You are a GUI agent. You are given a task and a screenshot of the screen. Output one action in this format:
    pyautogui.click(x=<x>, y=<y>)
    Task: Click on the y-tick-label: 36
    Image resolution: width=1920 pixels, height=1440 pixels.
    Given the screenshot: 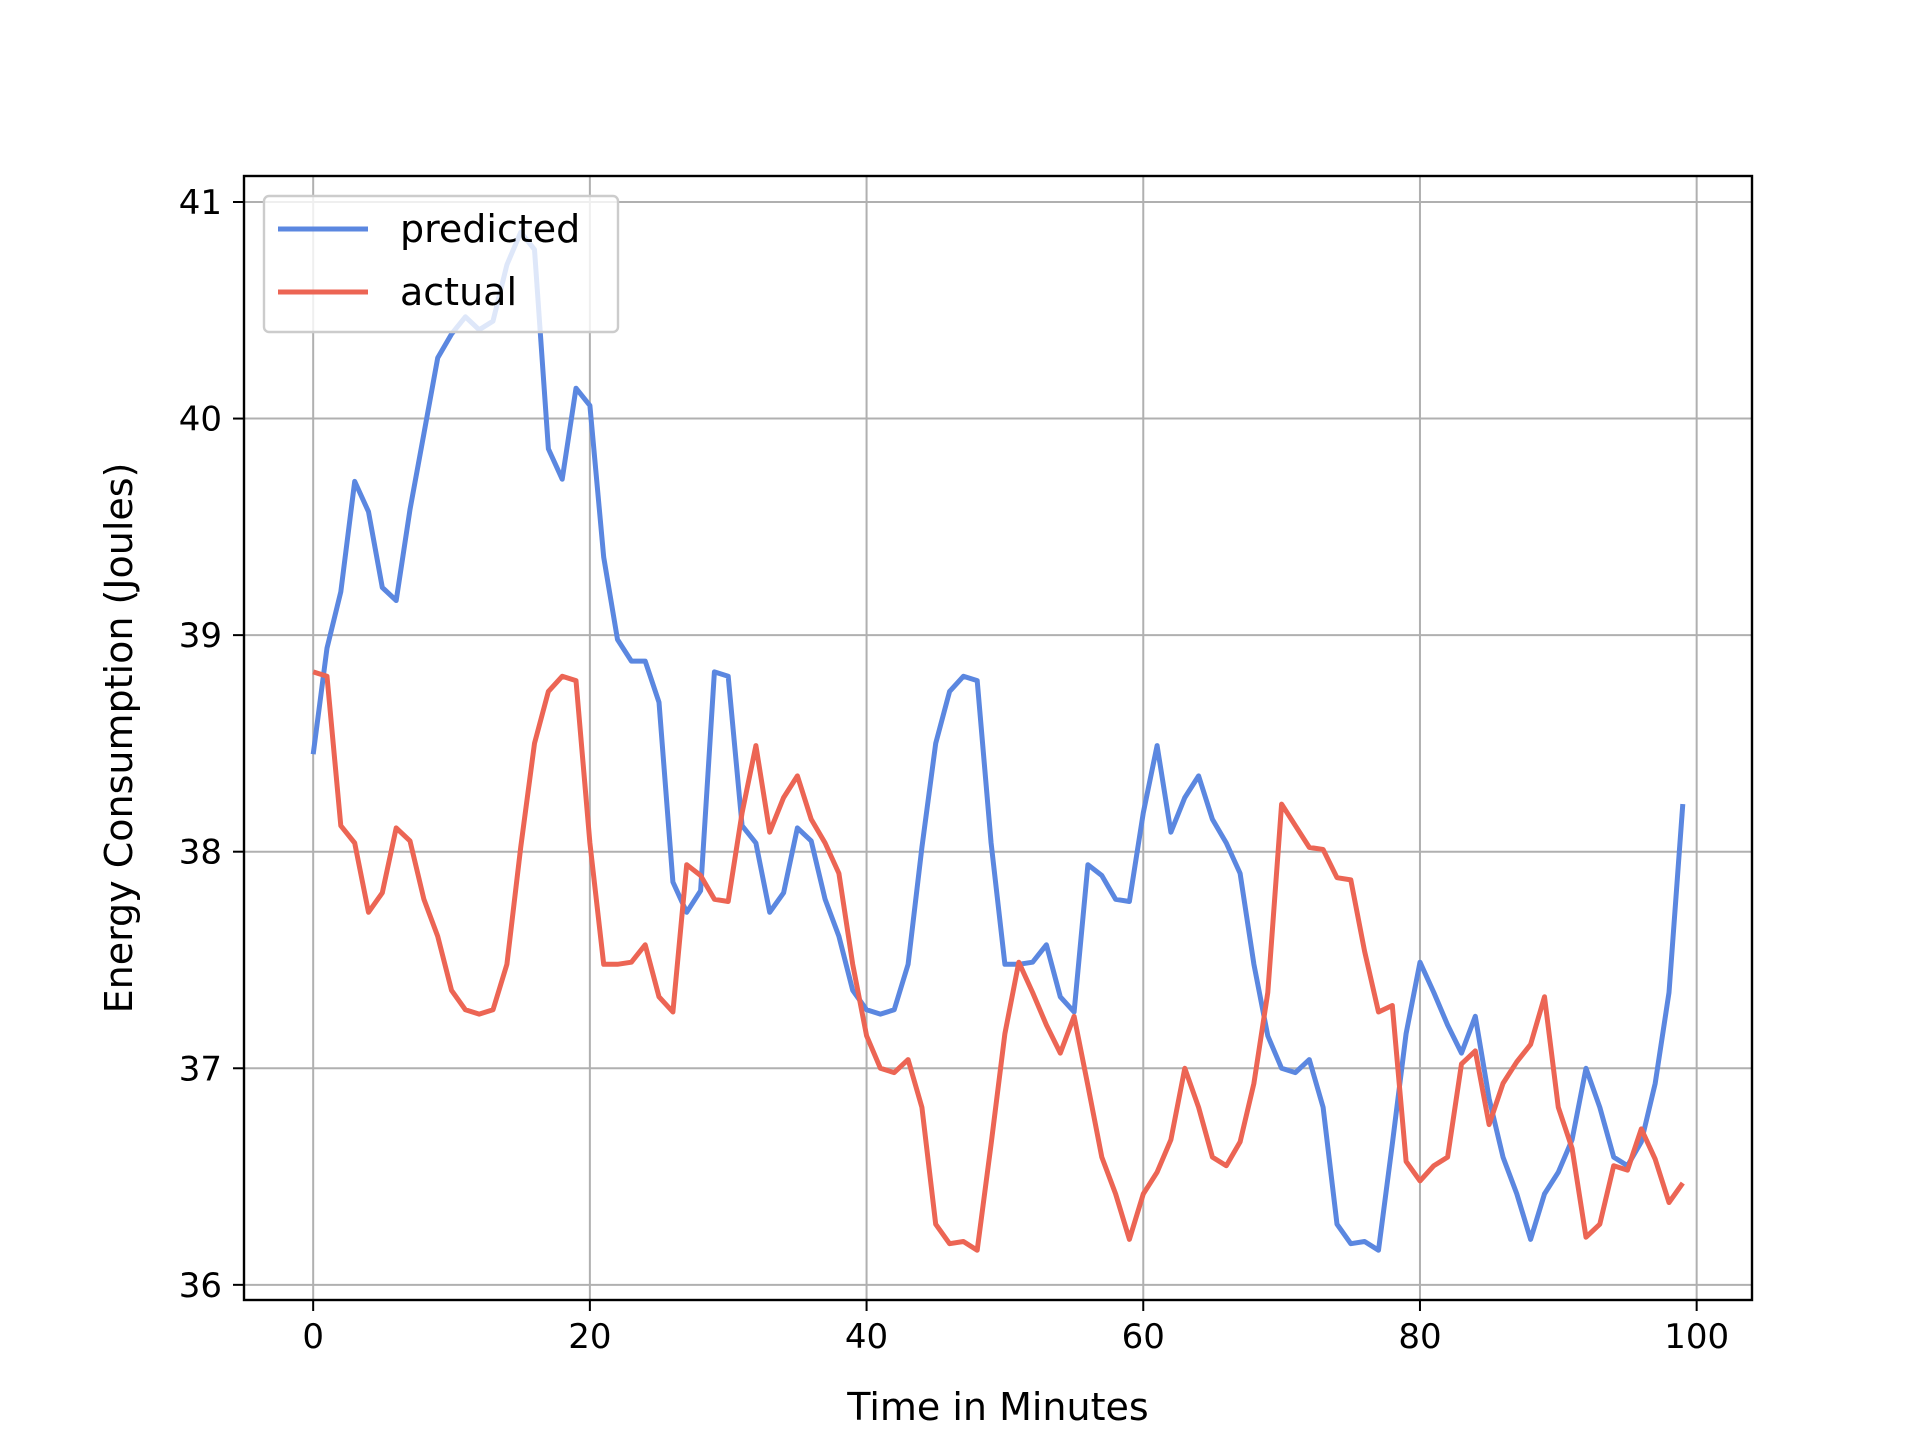 What is the action you would take?
    pyautogui.click(x=200, y=1286)
    